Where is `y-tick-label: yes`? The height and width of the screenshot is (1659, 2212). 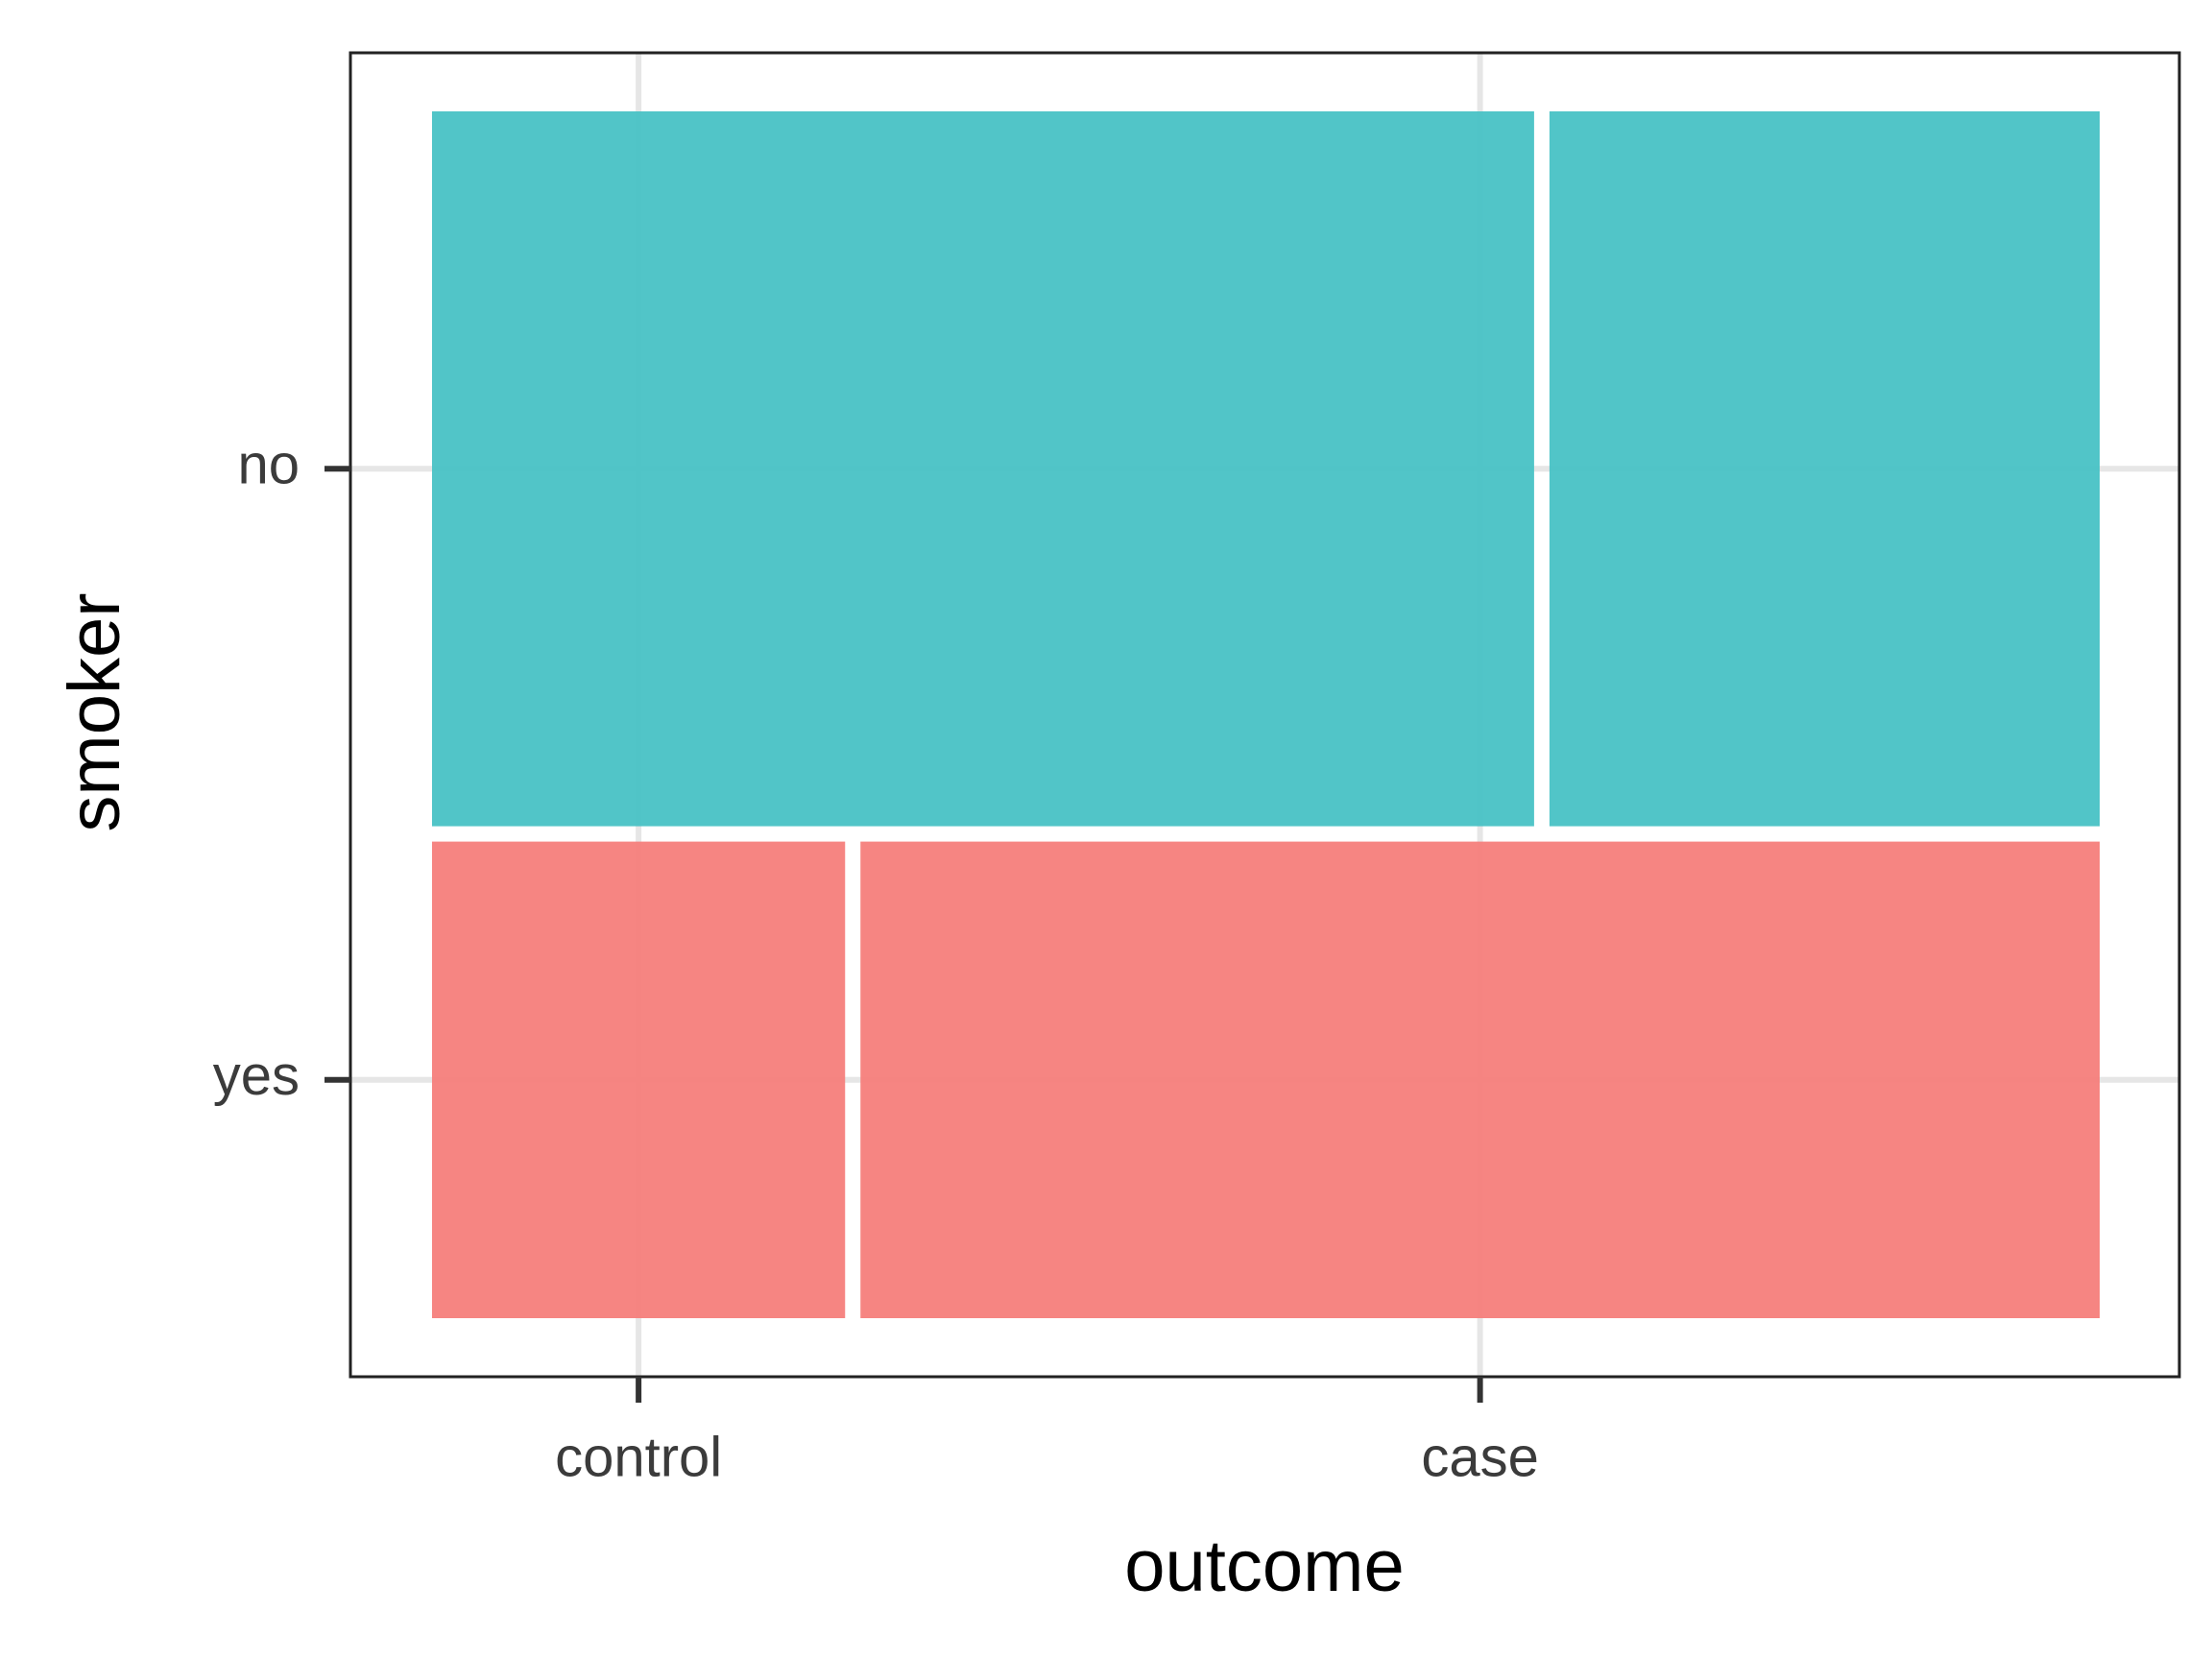
y-tick-label: yes is located at coordinates (256, 1076).